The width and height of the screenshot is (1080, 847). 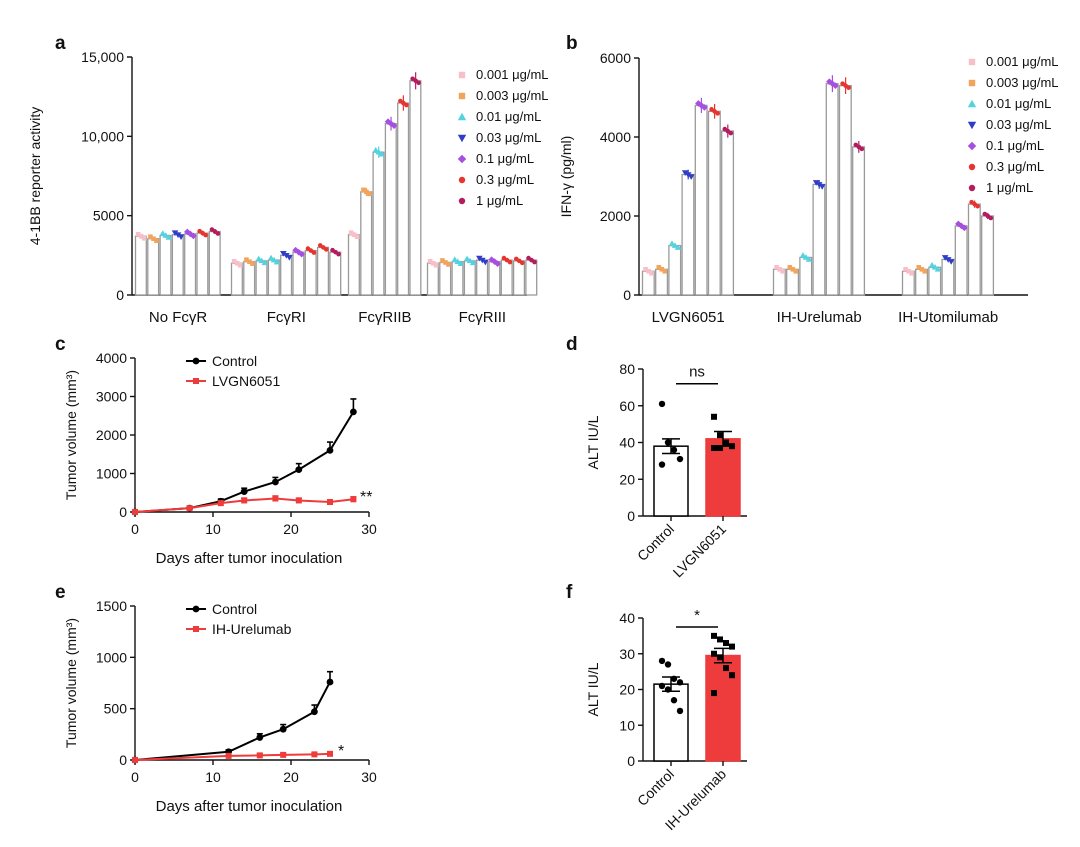 I want to click on y-tick-label: 6000, so click(x=615, y=58).